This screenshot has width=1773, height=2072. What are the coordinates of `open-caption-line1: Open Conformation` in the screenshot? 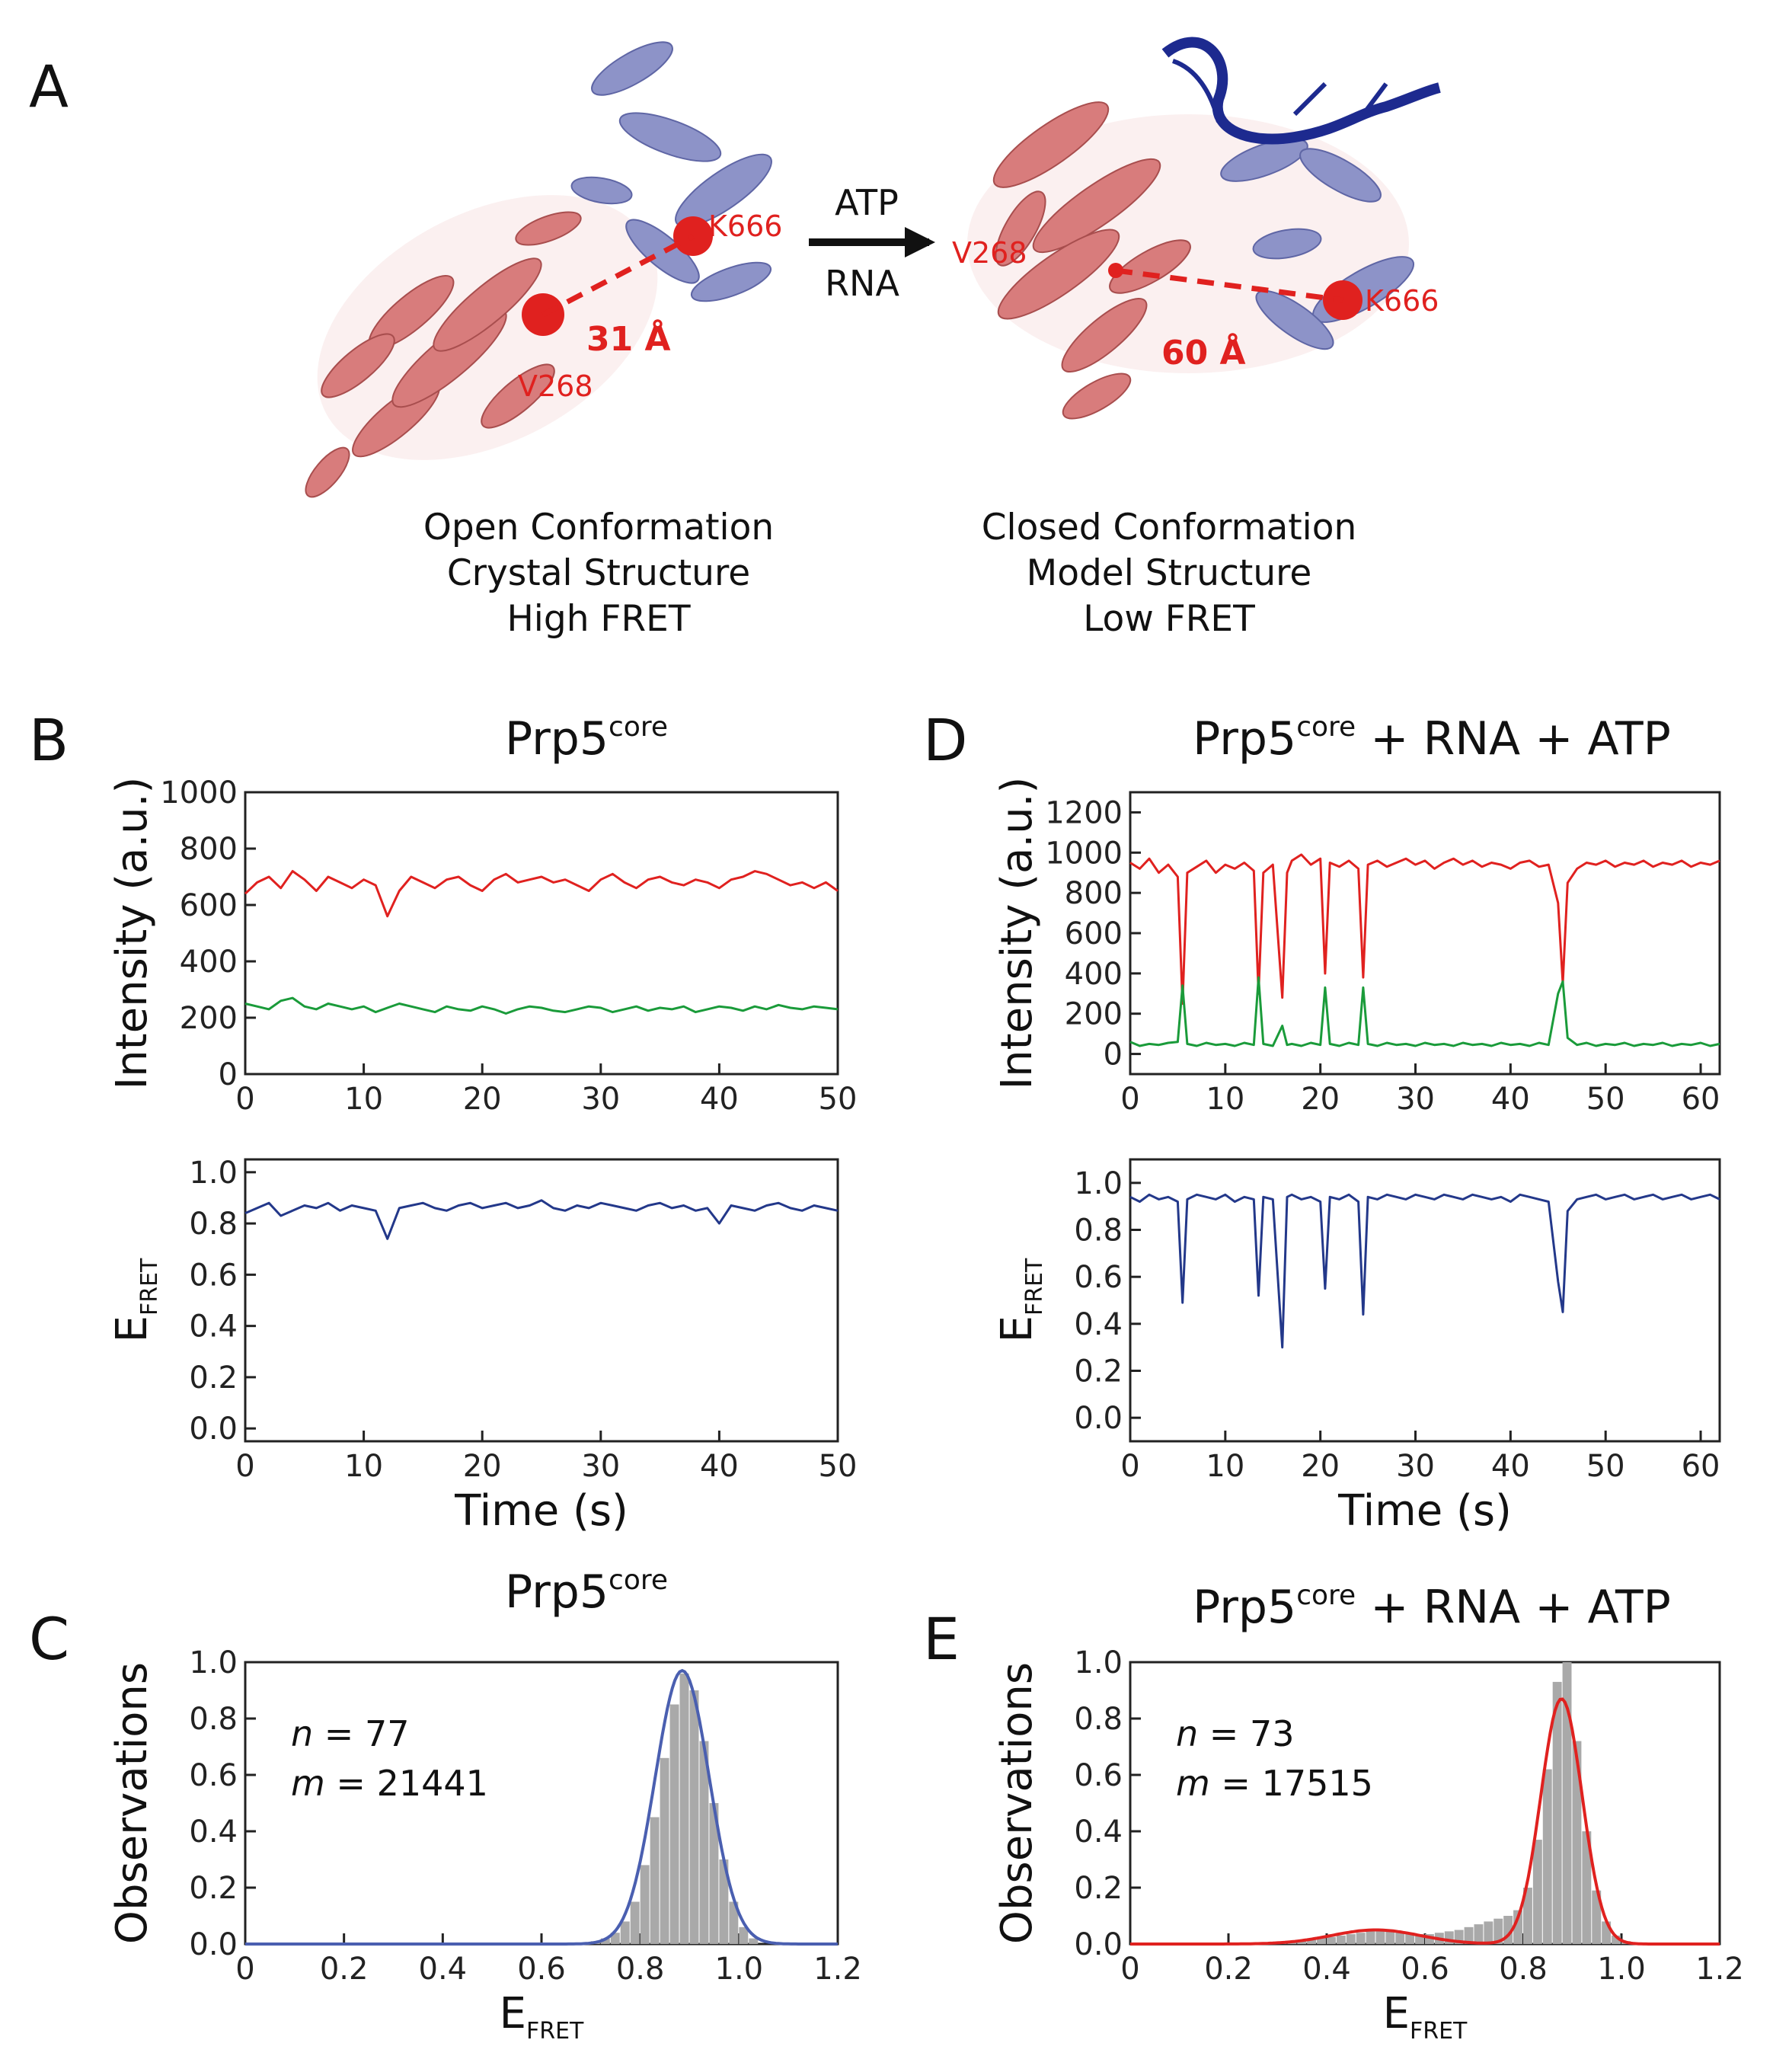 It's located at (598, 527).